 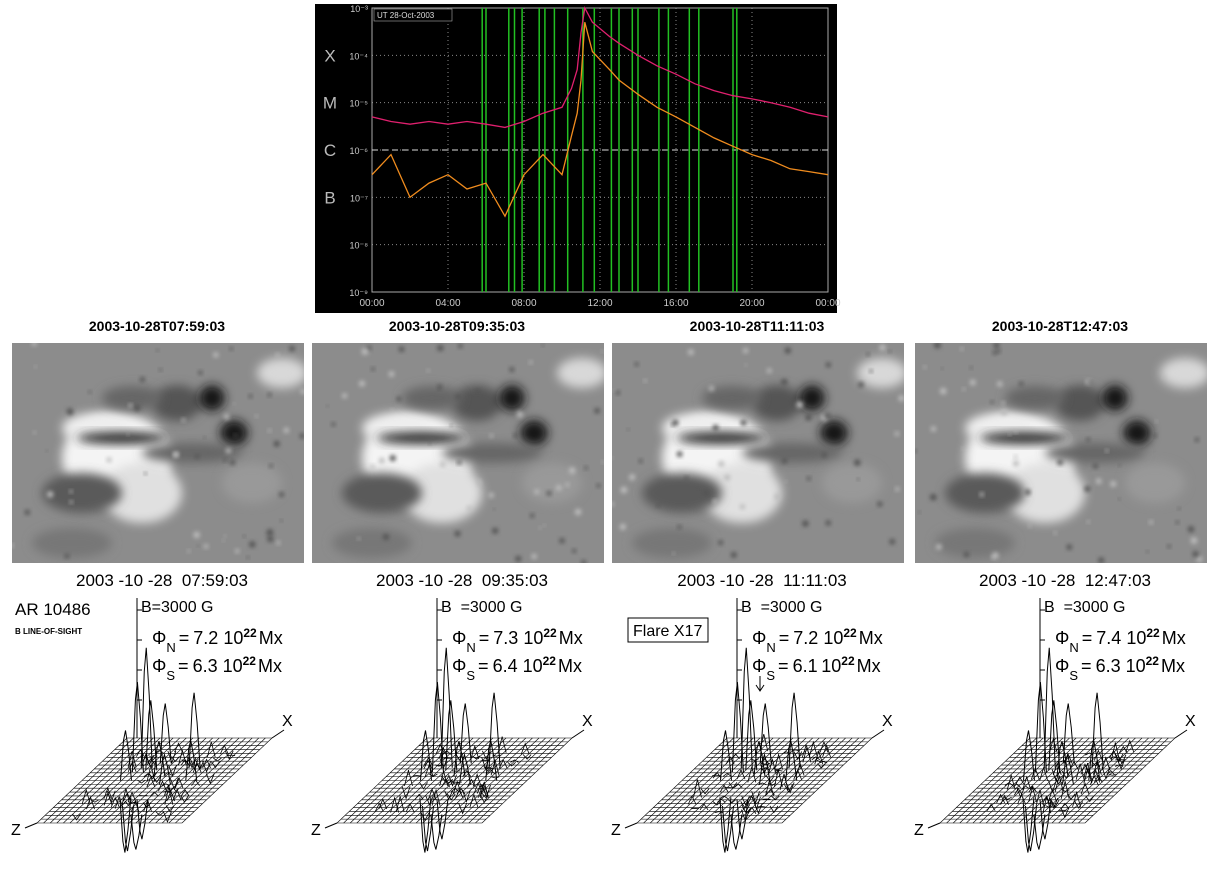 What do you see at coordinates (358, 246) in the screenshot?
I see `y-tick-label: 10⁻⁸` at bounding box center [358, 246].